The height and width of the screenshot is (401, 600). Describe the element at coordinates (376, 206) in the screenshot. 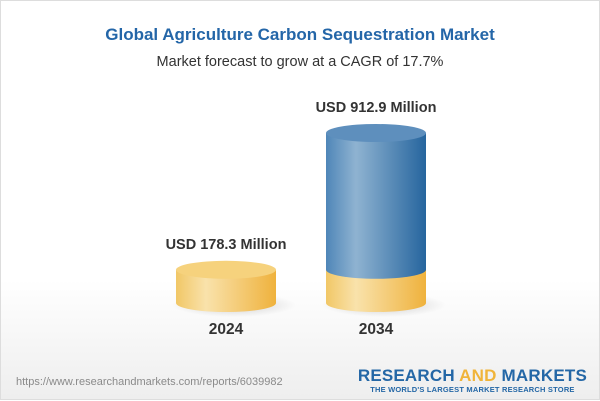

I see `bar-2034-growth-body` at that location.